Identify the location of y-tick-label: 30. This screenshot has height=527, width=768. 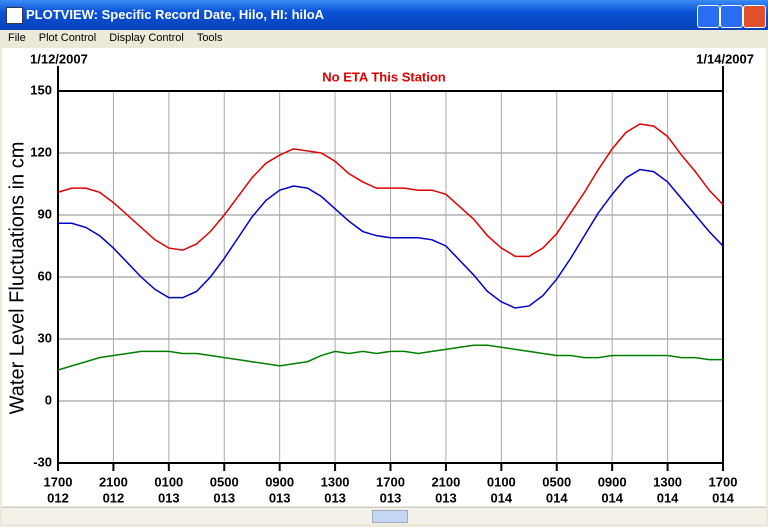
(45, 337).